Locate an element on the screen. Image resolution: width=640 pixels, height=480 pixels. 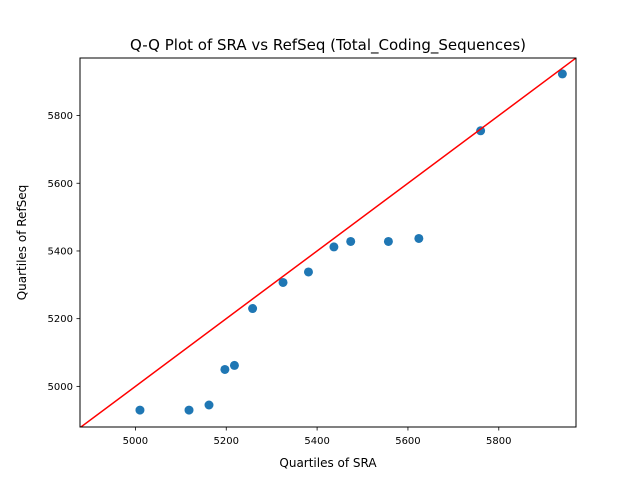
x-tick-label: 5400 is located at coordinates (316, 441).